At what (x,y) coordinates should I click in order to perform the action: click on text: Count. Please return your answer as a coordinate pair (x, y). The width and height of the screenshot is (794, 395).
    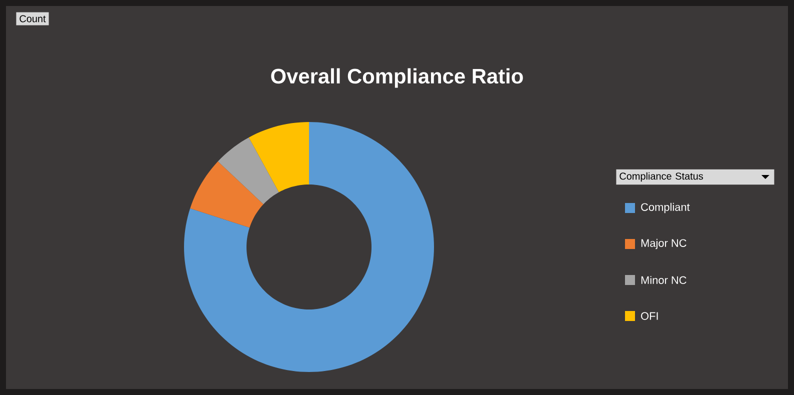
    Looking at the image, I should click on (33, 18).